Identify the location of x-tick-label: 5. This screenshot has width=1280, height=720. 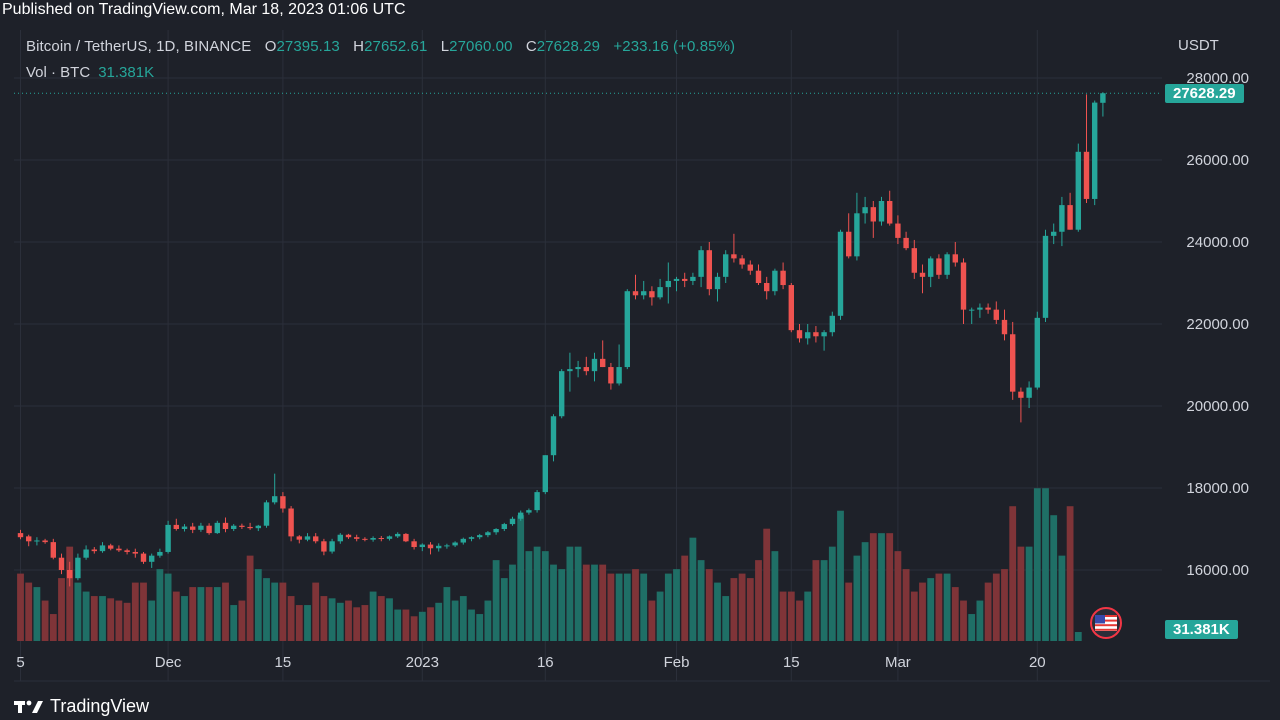
(20, 662).